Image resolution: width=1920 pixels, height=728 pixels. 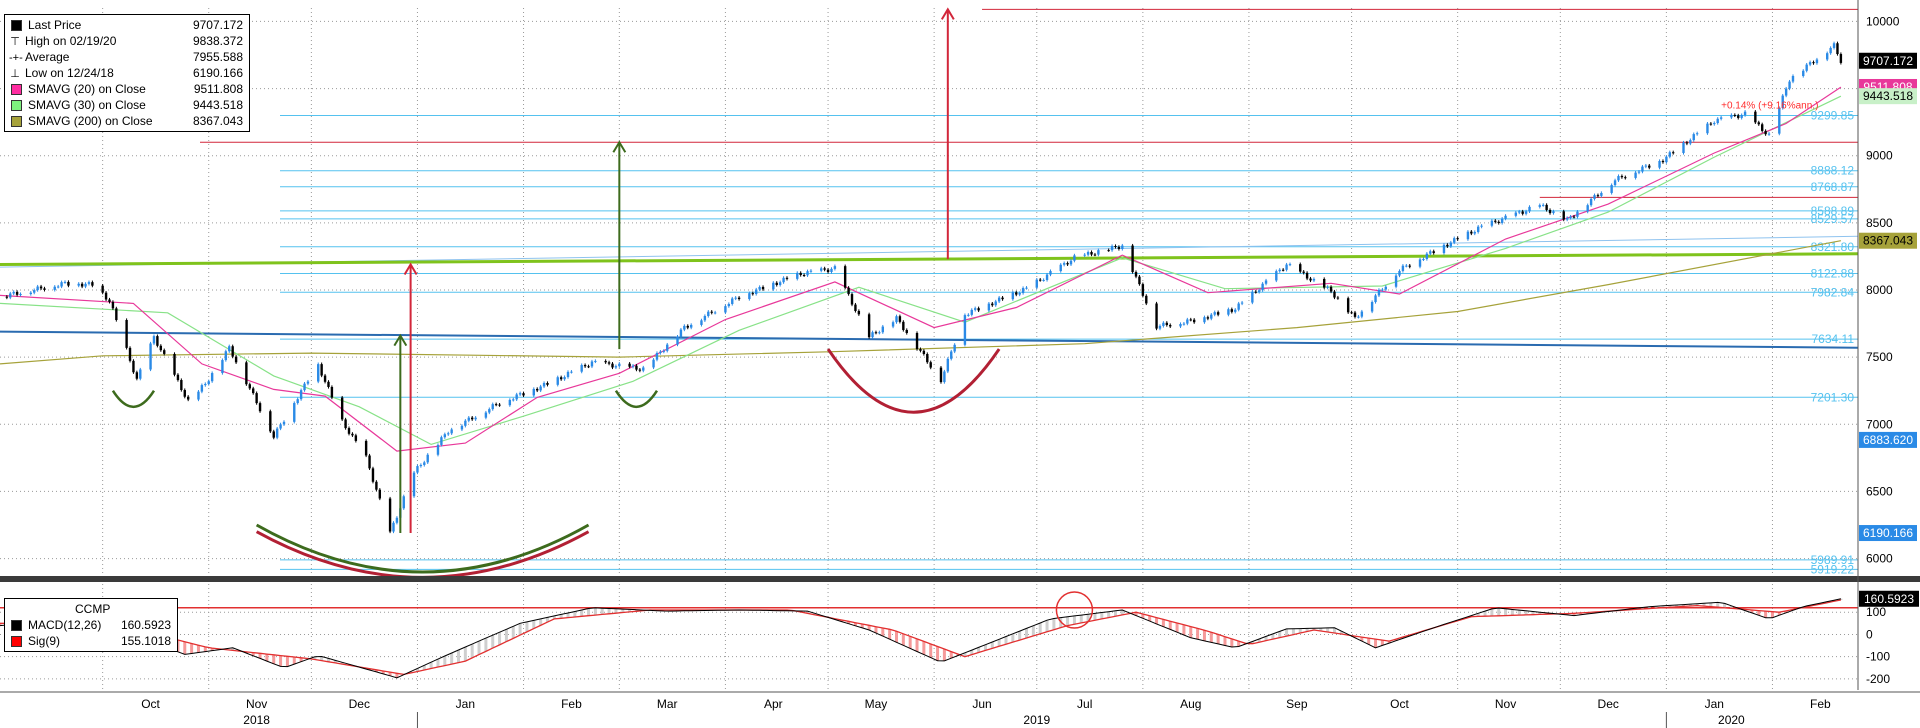 I want to click on signal-swatch, so click(x=16, y=642).